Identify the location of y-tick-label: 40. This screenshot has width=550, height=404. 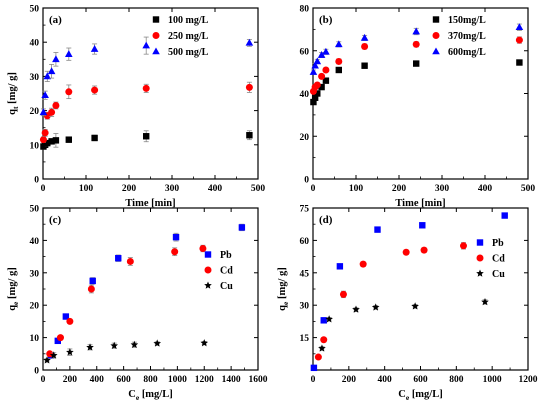
(305, 95).